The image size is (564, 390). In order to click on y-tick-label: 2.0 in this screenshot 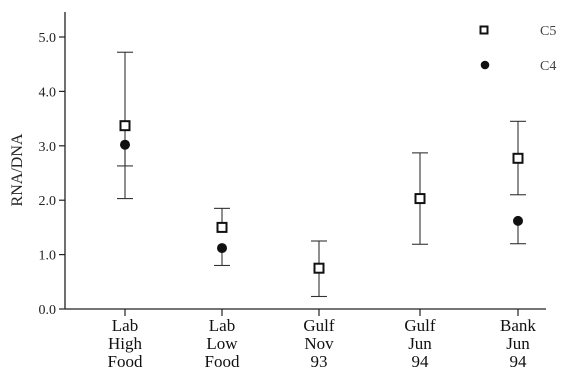, I will do `click(48, 201)`.